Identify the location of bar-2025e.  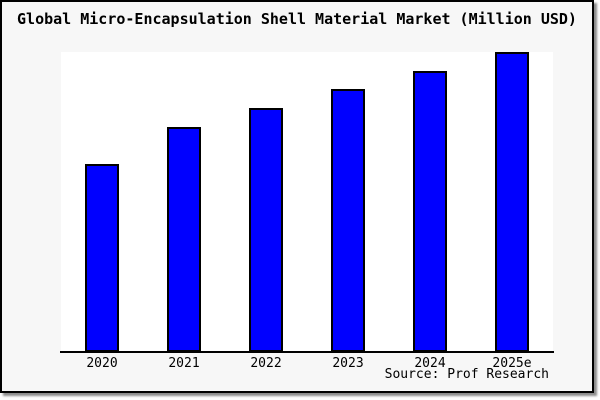
(512, 202).